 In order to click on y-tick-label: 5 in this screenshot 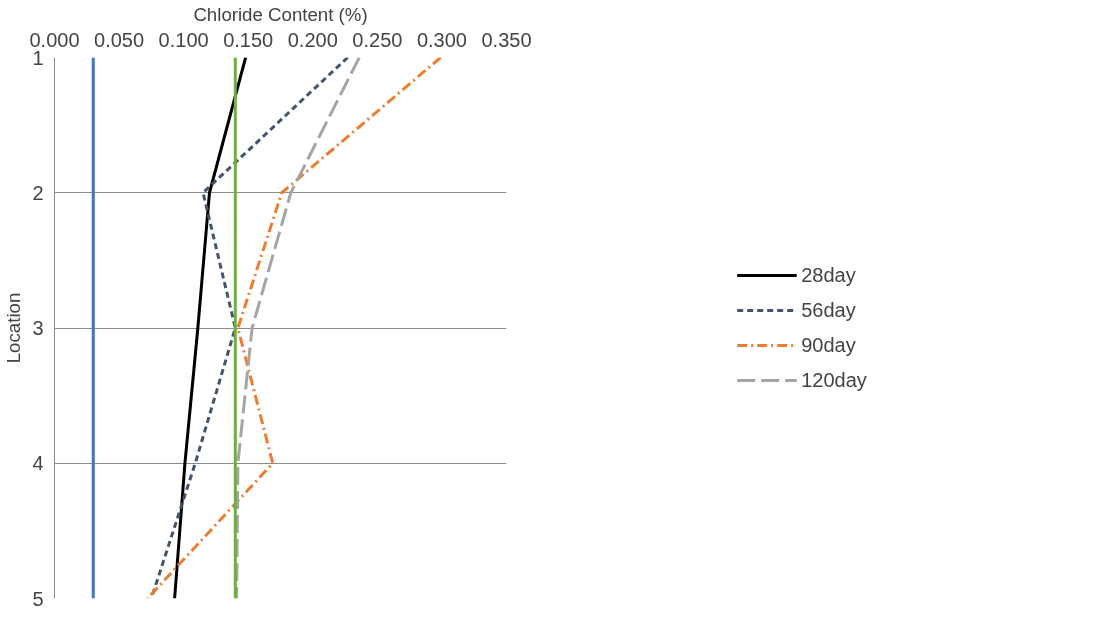, I will do `click(38, 598)`.